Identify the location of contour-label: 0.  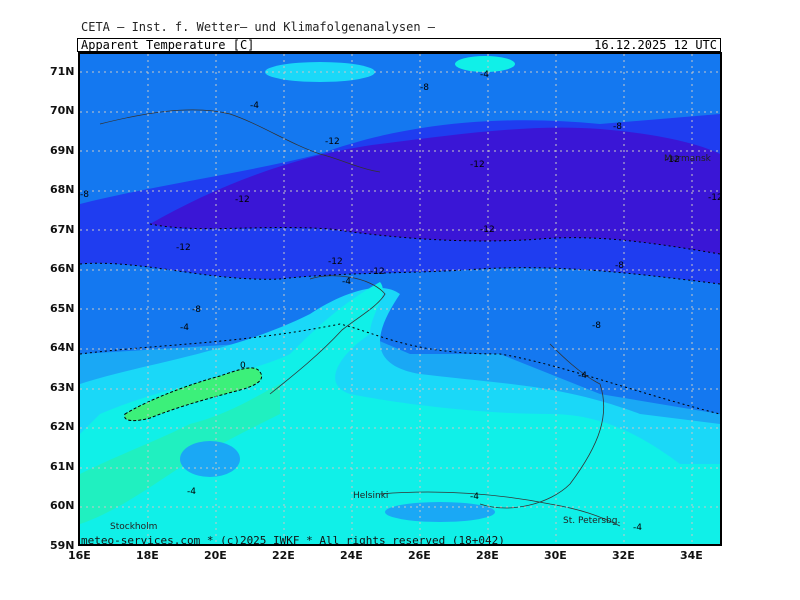
(243, 366).